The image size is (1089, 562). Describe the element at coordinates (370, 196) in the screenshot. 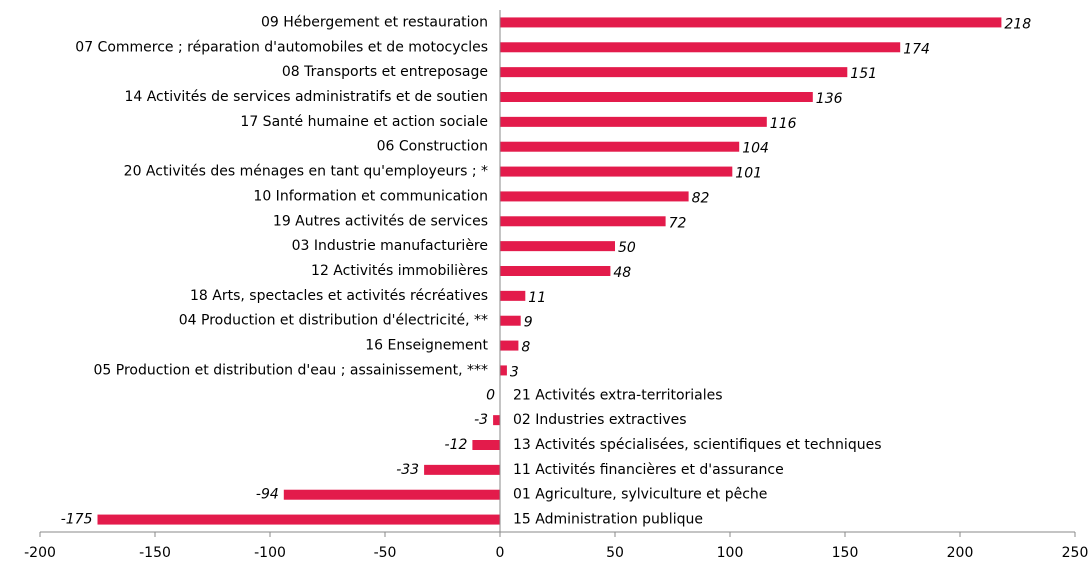

I see `category-label: 10 Information et communication` at that location.